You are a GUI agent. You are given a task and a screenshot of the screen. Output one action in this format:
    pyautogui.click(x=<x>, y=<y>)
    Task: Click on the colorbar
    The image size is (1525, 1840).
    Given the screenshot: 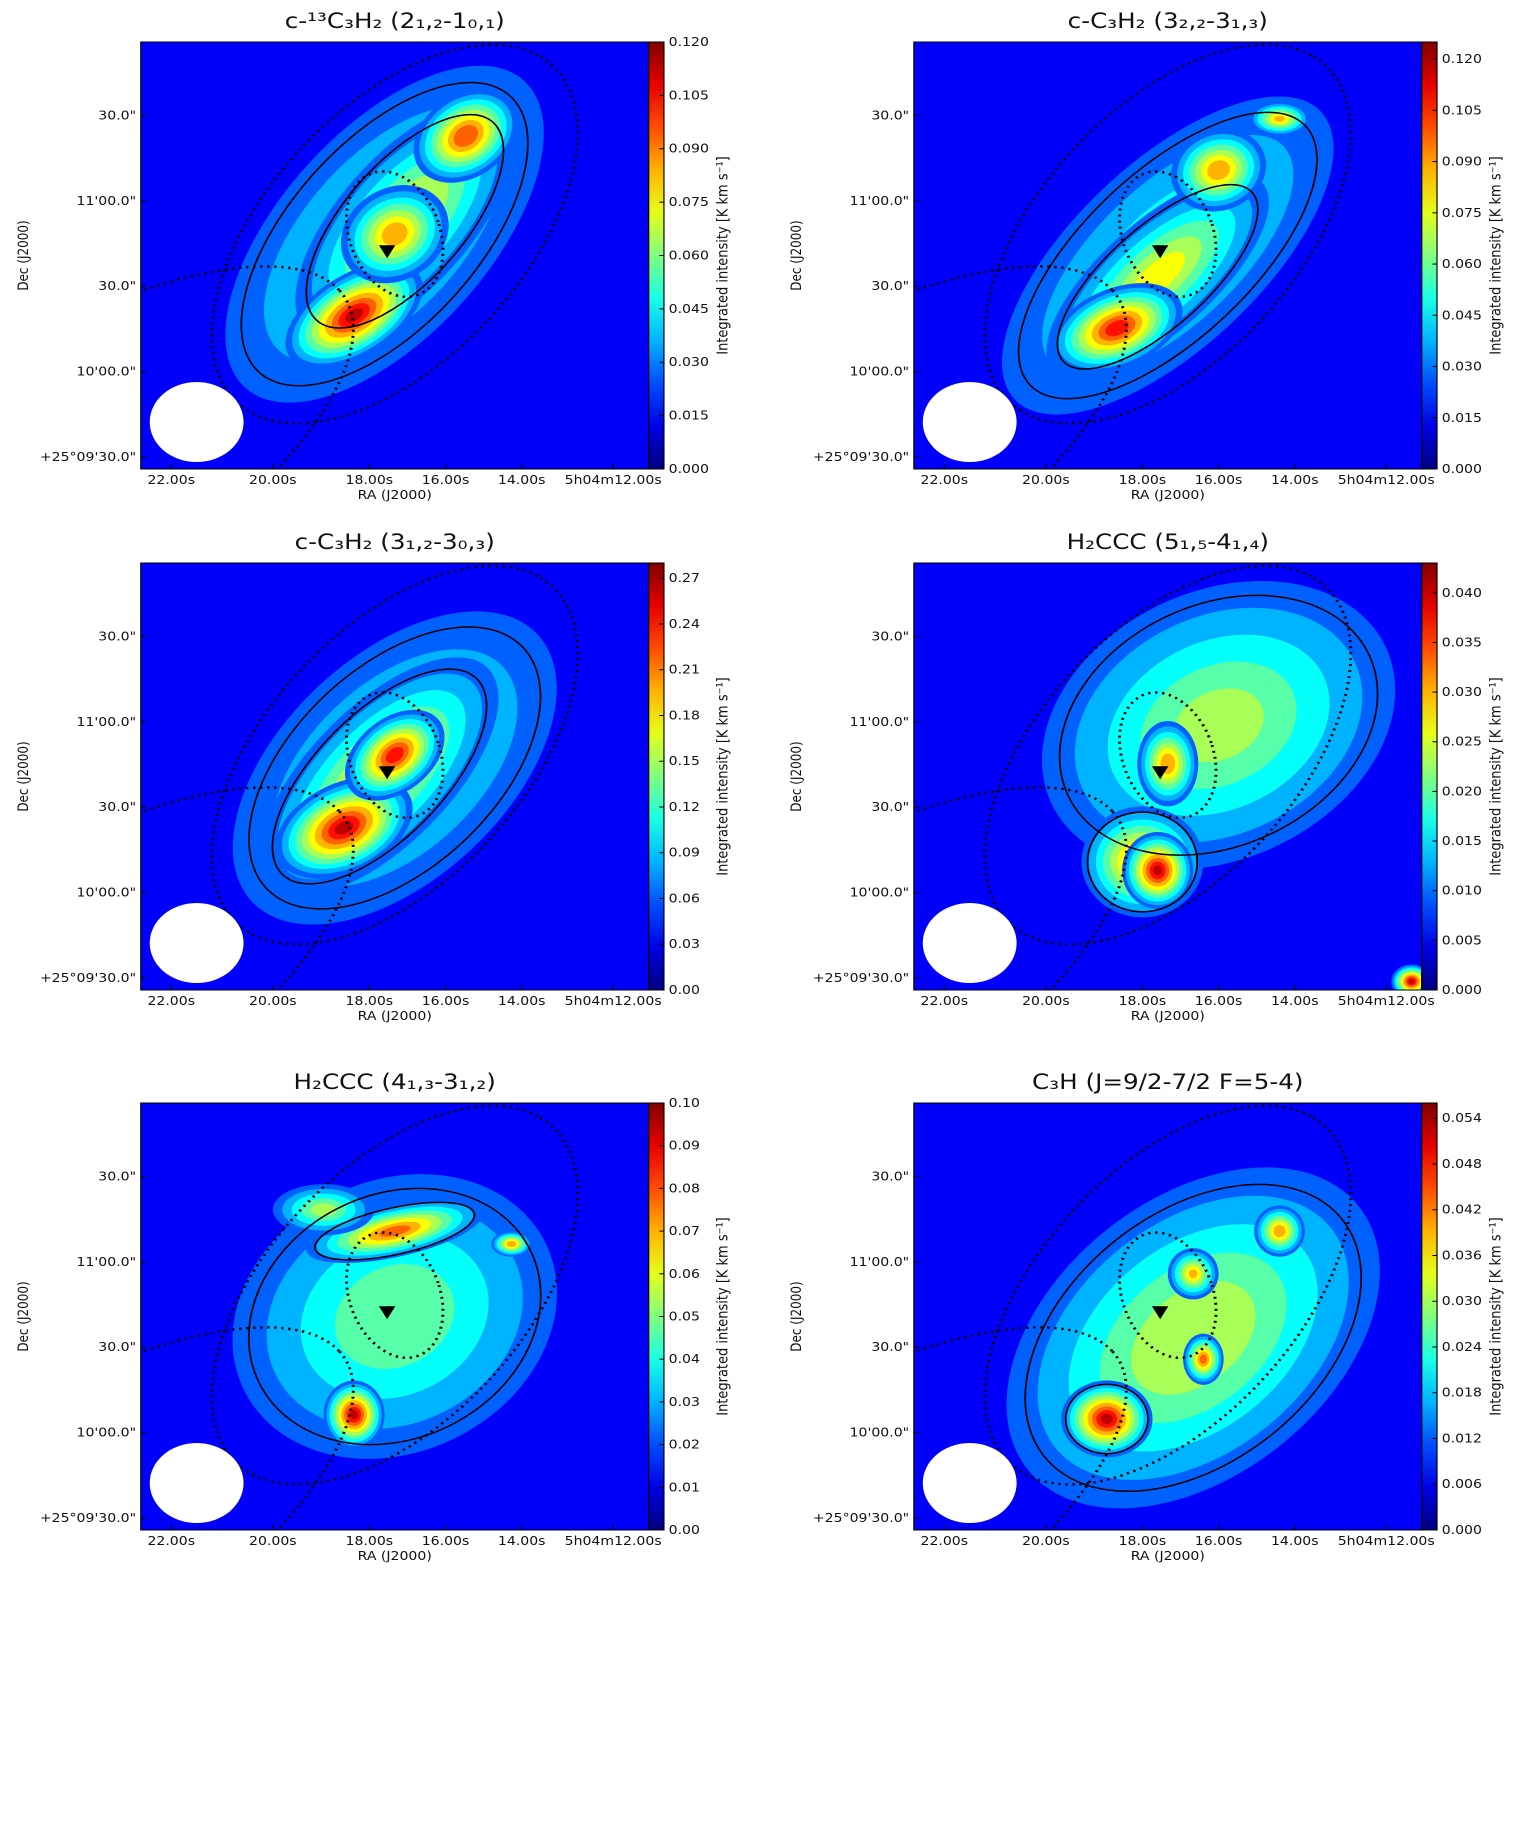 What is the action you would take?
    pyautogui.click(x=1429, y=776)
    